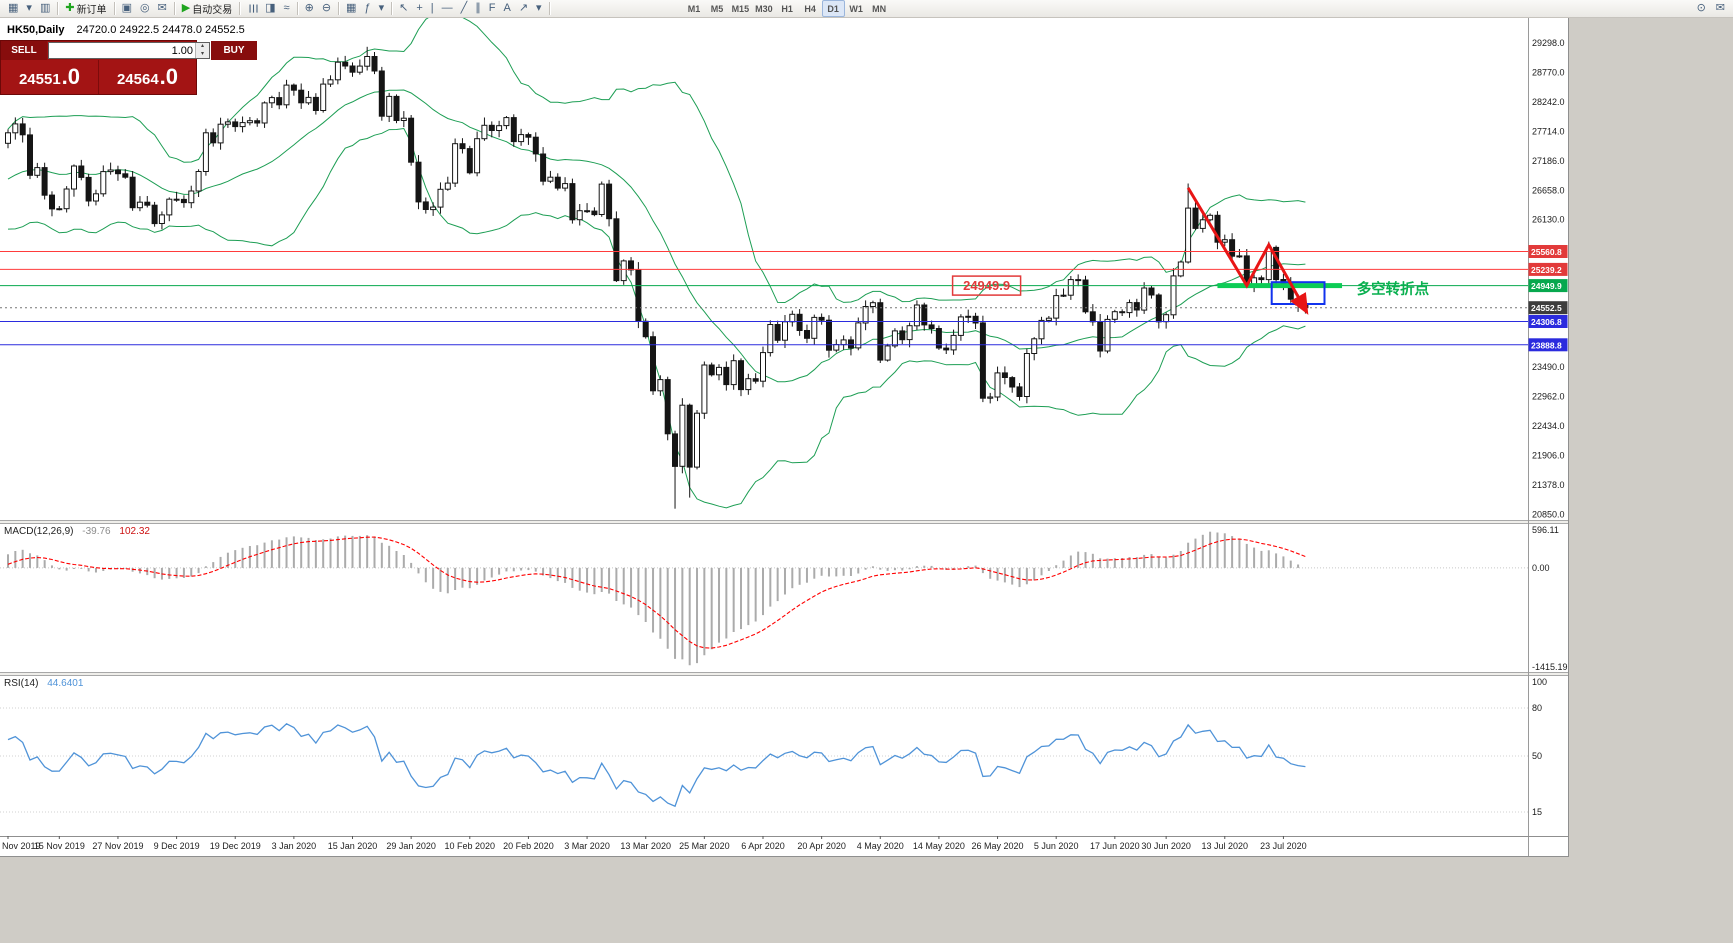  I want to click on svg-text: 0.00, so click(1541, 568).